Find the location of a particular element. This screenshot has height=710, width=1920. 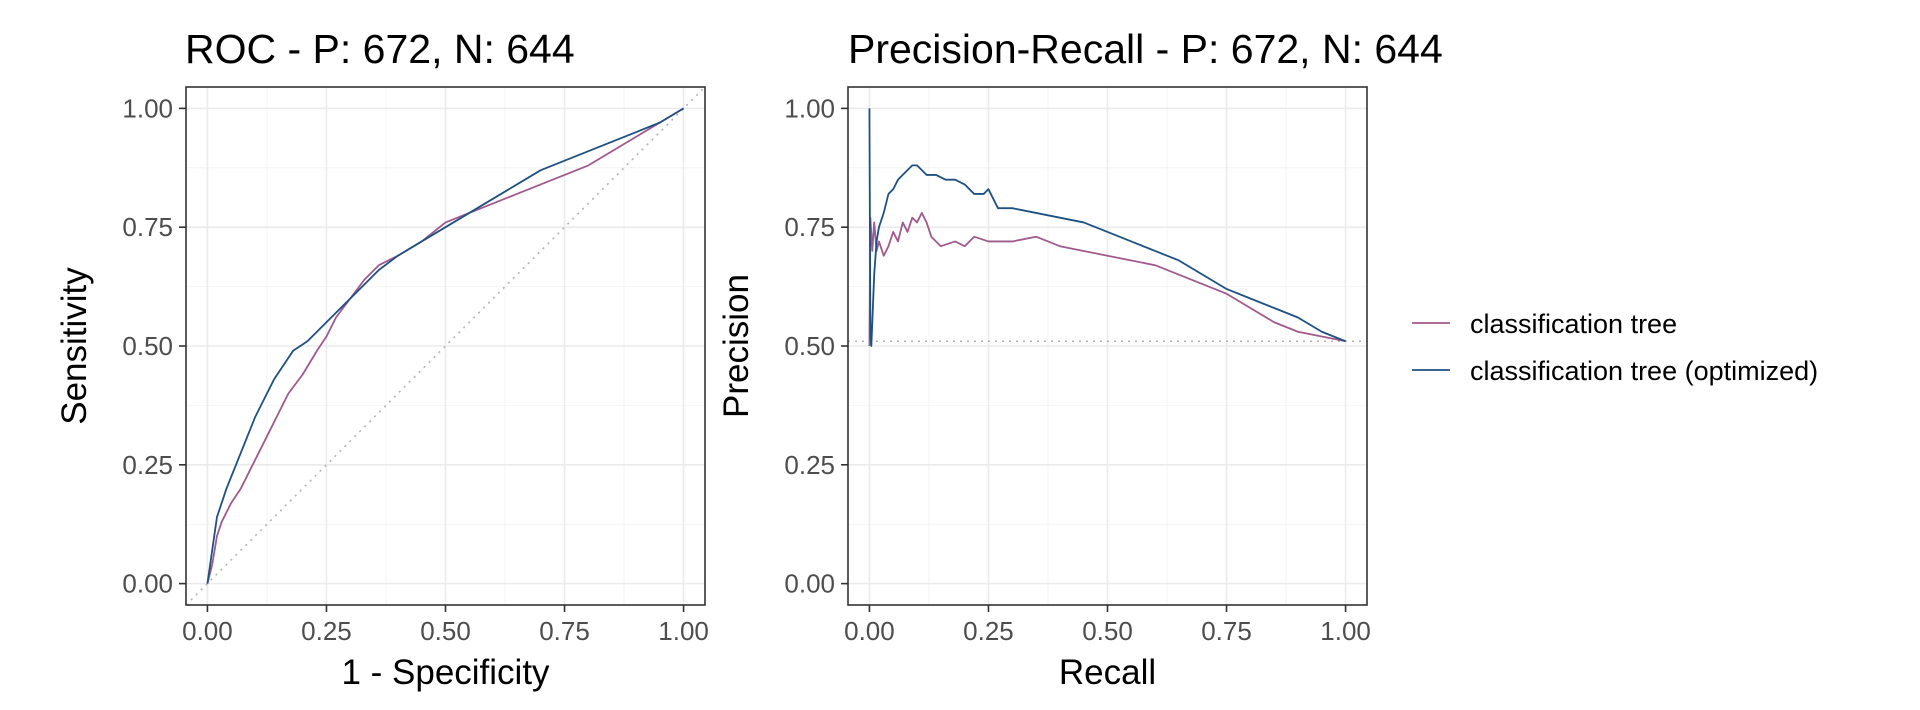

pr-x-tick-label: 0.25 is located at coordinates (988, 631).